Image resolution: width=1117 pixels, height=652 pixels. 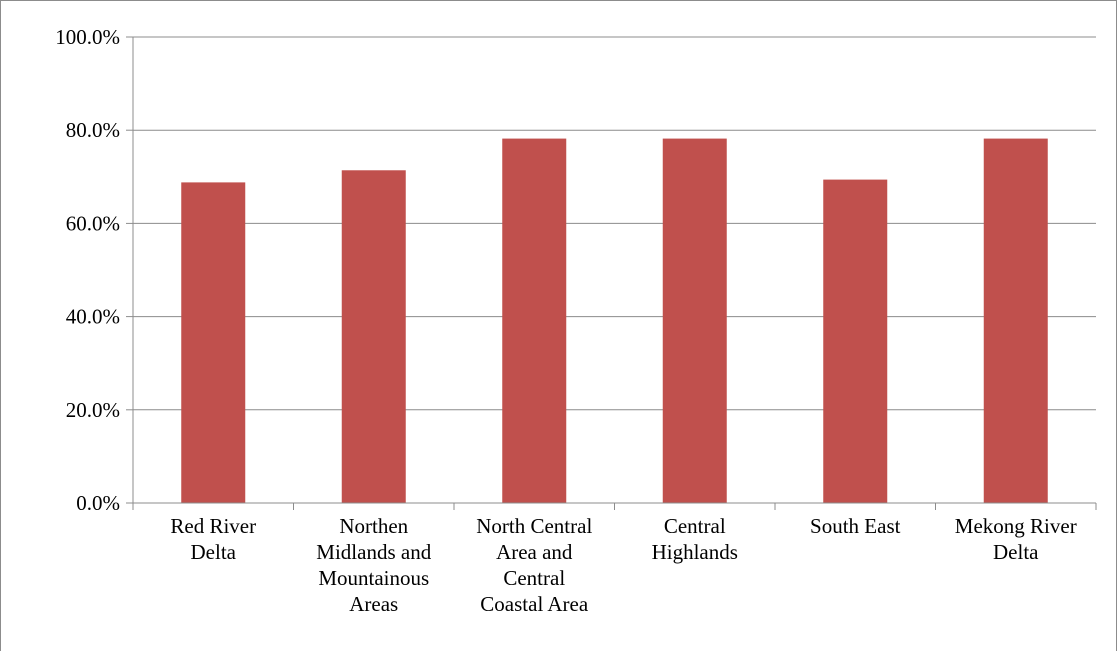 What do you see at coordinates (1016, 526) in the screenshot?
I see `x-category-label-line: Mekong River` at bounding box center [1016, 526].